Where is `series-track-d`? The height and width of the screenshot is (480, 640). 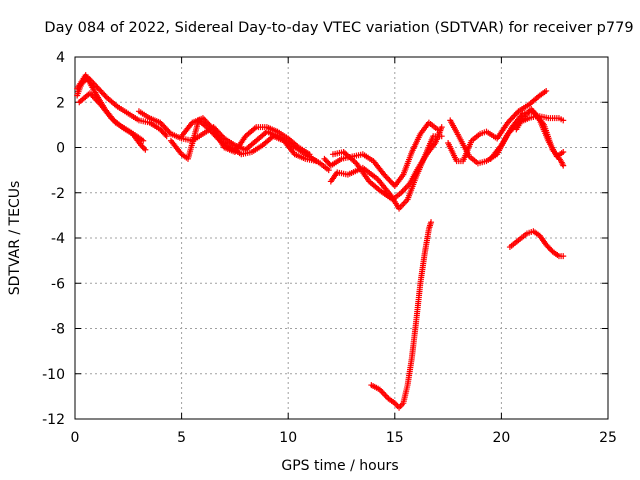 series-track-d is located at coordinates (233, 141).